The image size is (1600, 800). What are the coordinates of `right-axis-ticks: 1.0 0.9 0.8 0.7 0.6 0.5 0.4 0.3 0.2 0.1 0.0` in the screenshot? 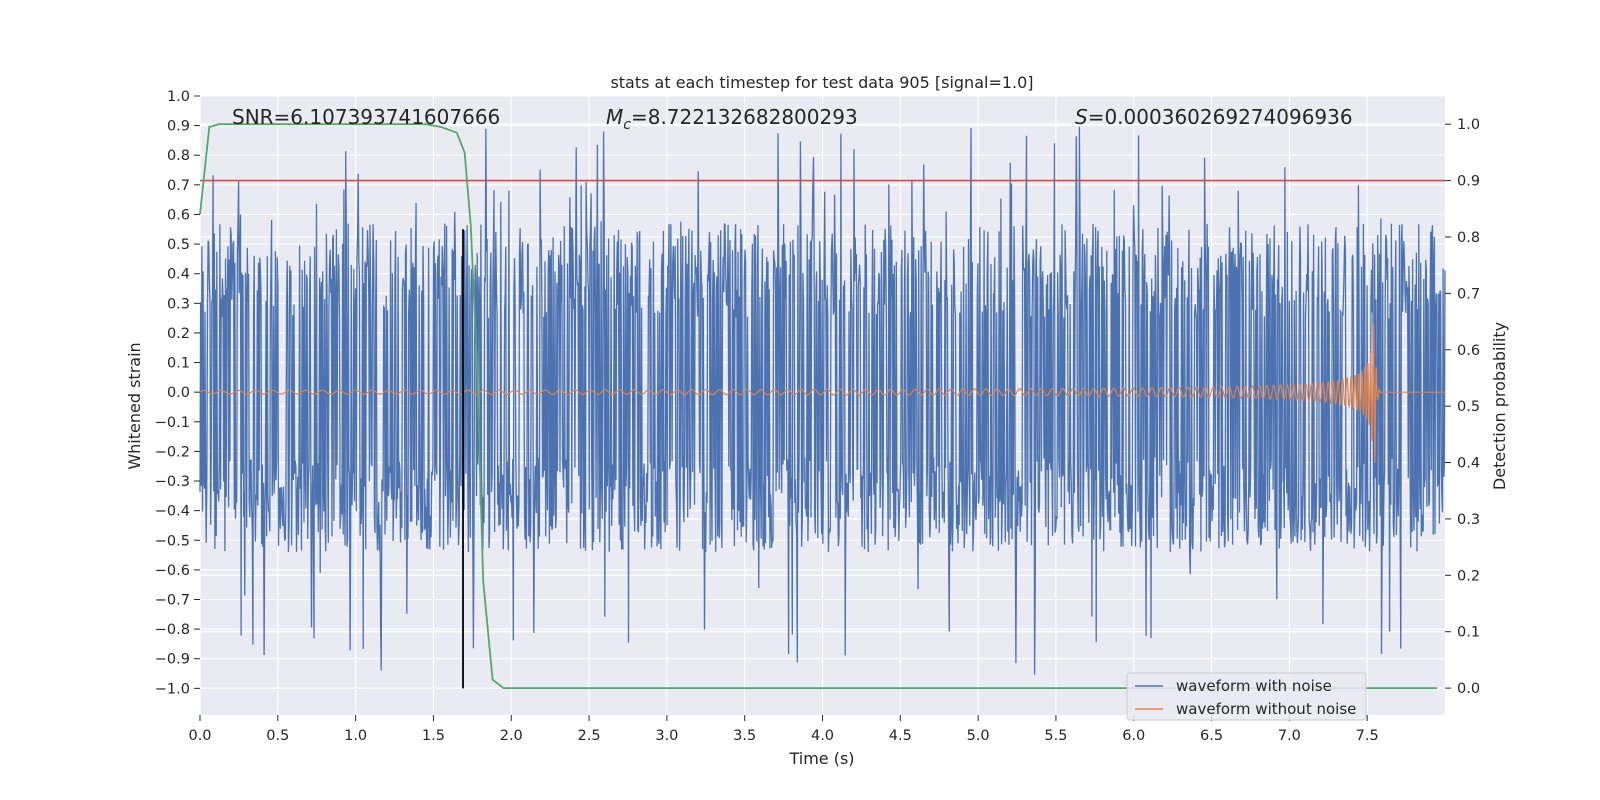 It's located at (1462, 407).